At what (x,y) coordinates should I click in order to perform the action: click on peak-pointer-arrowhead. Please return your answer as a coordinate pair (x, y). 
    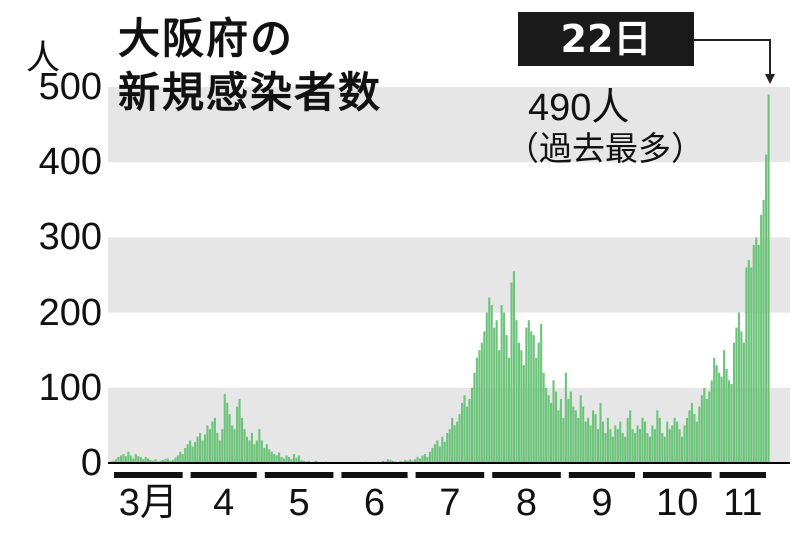
    Looking at the image, I should click on (770, 79).